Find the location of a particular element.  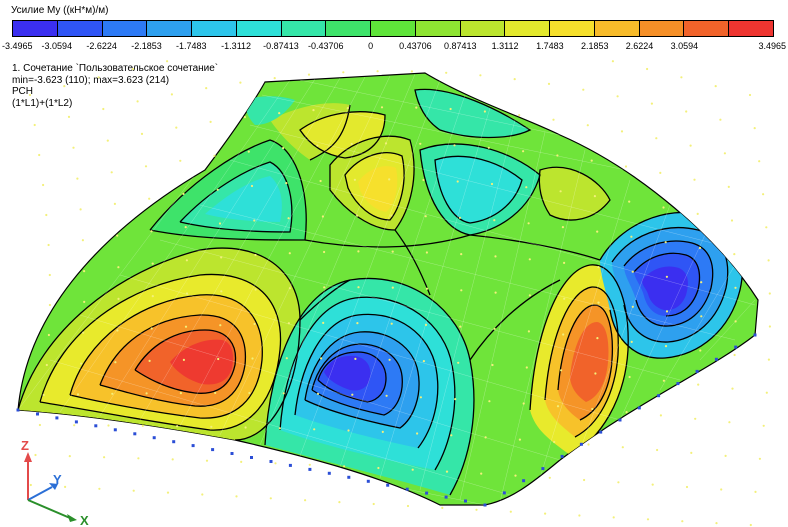

y-axis-line is located at coordinates (40, 493).